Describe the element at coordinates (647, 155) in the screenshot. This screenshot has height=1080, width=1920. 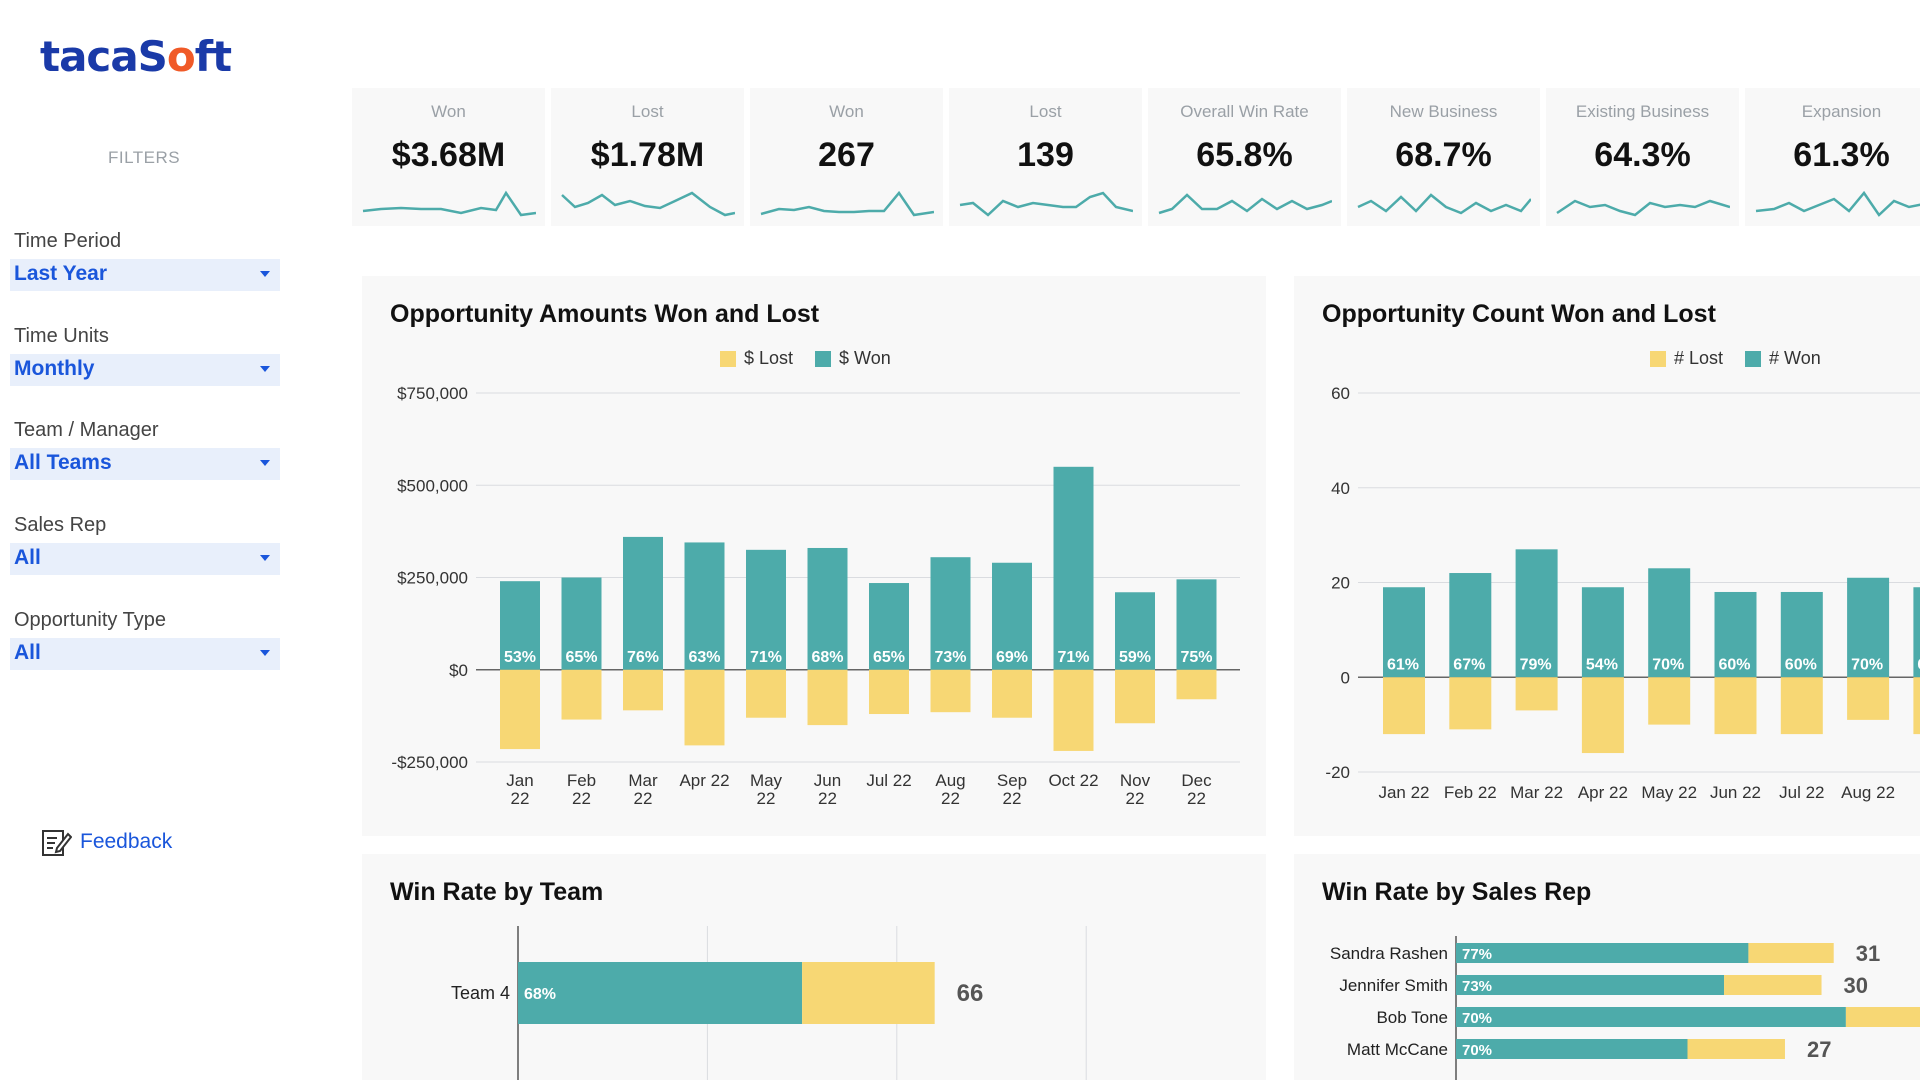
I see `kpi-value: $1.78M` at that location.